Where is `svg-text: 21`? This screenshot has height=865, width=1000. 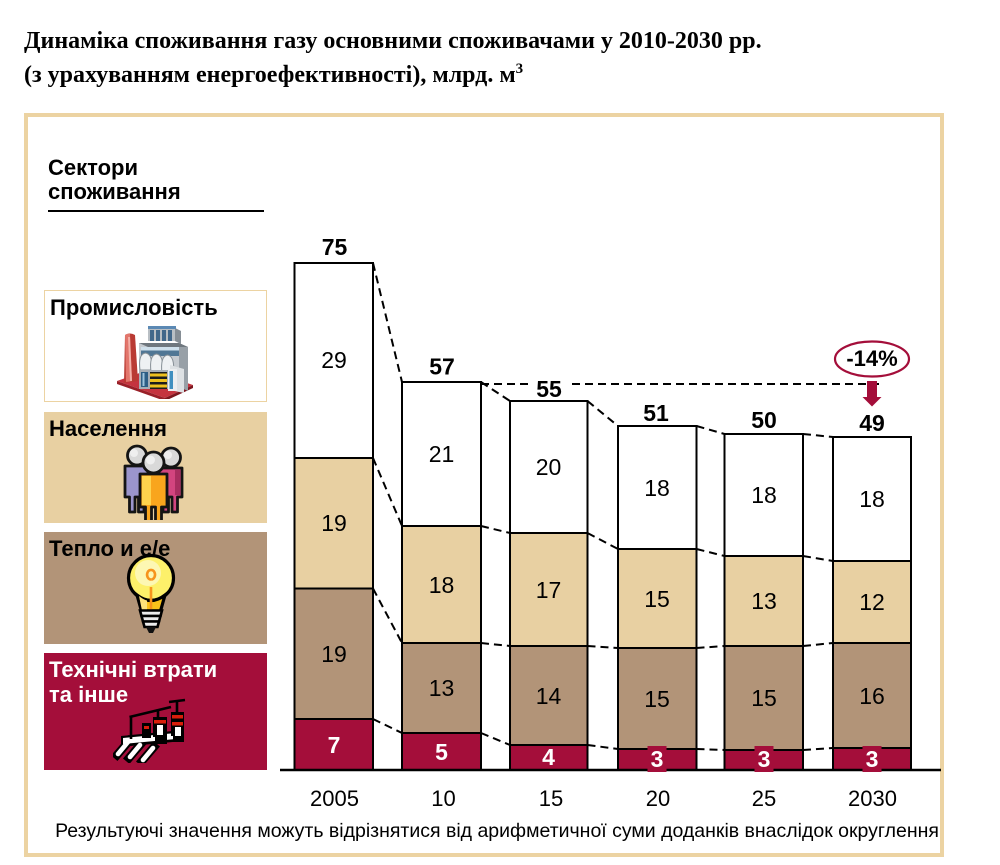
svg-text: 21 is located at coordinates (442, 454).